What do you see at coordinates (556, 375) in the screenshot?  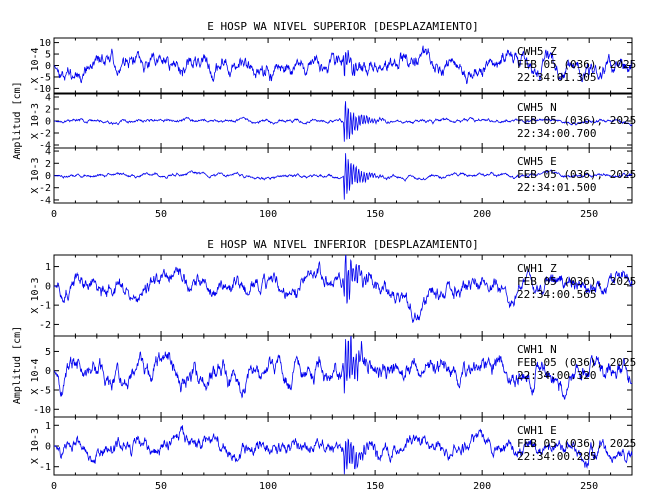 I see `station-annotation: 22:34:00.320` at bounding box center [556, 375].